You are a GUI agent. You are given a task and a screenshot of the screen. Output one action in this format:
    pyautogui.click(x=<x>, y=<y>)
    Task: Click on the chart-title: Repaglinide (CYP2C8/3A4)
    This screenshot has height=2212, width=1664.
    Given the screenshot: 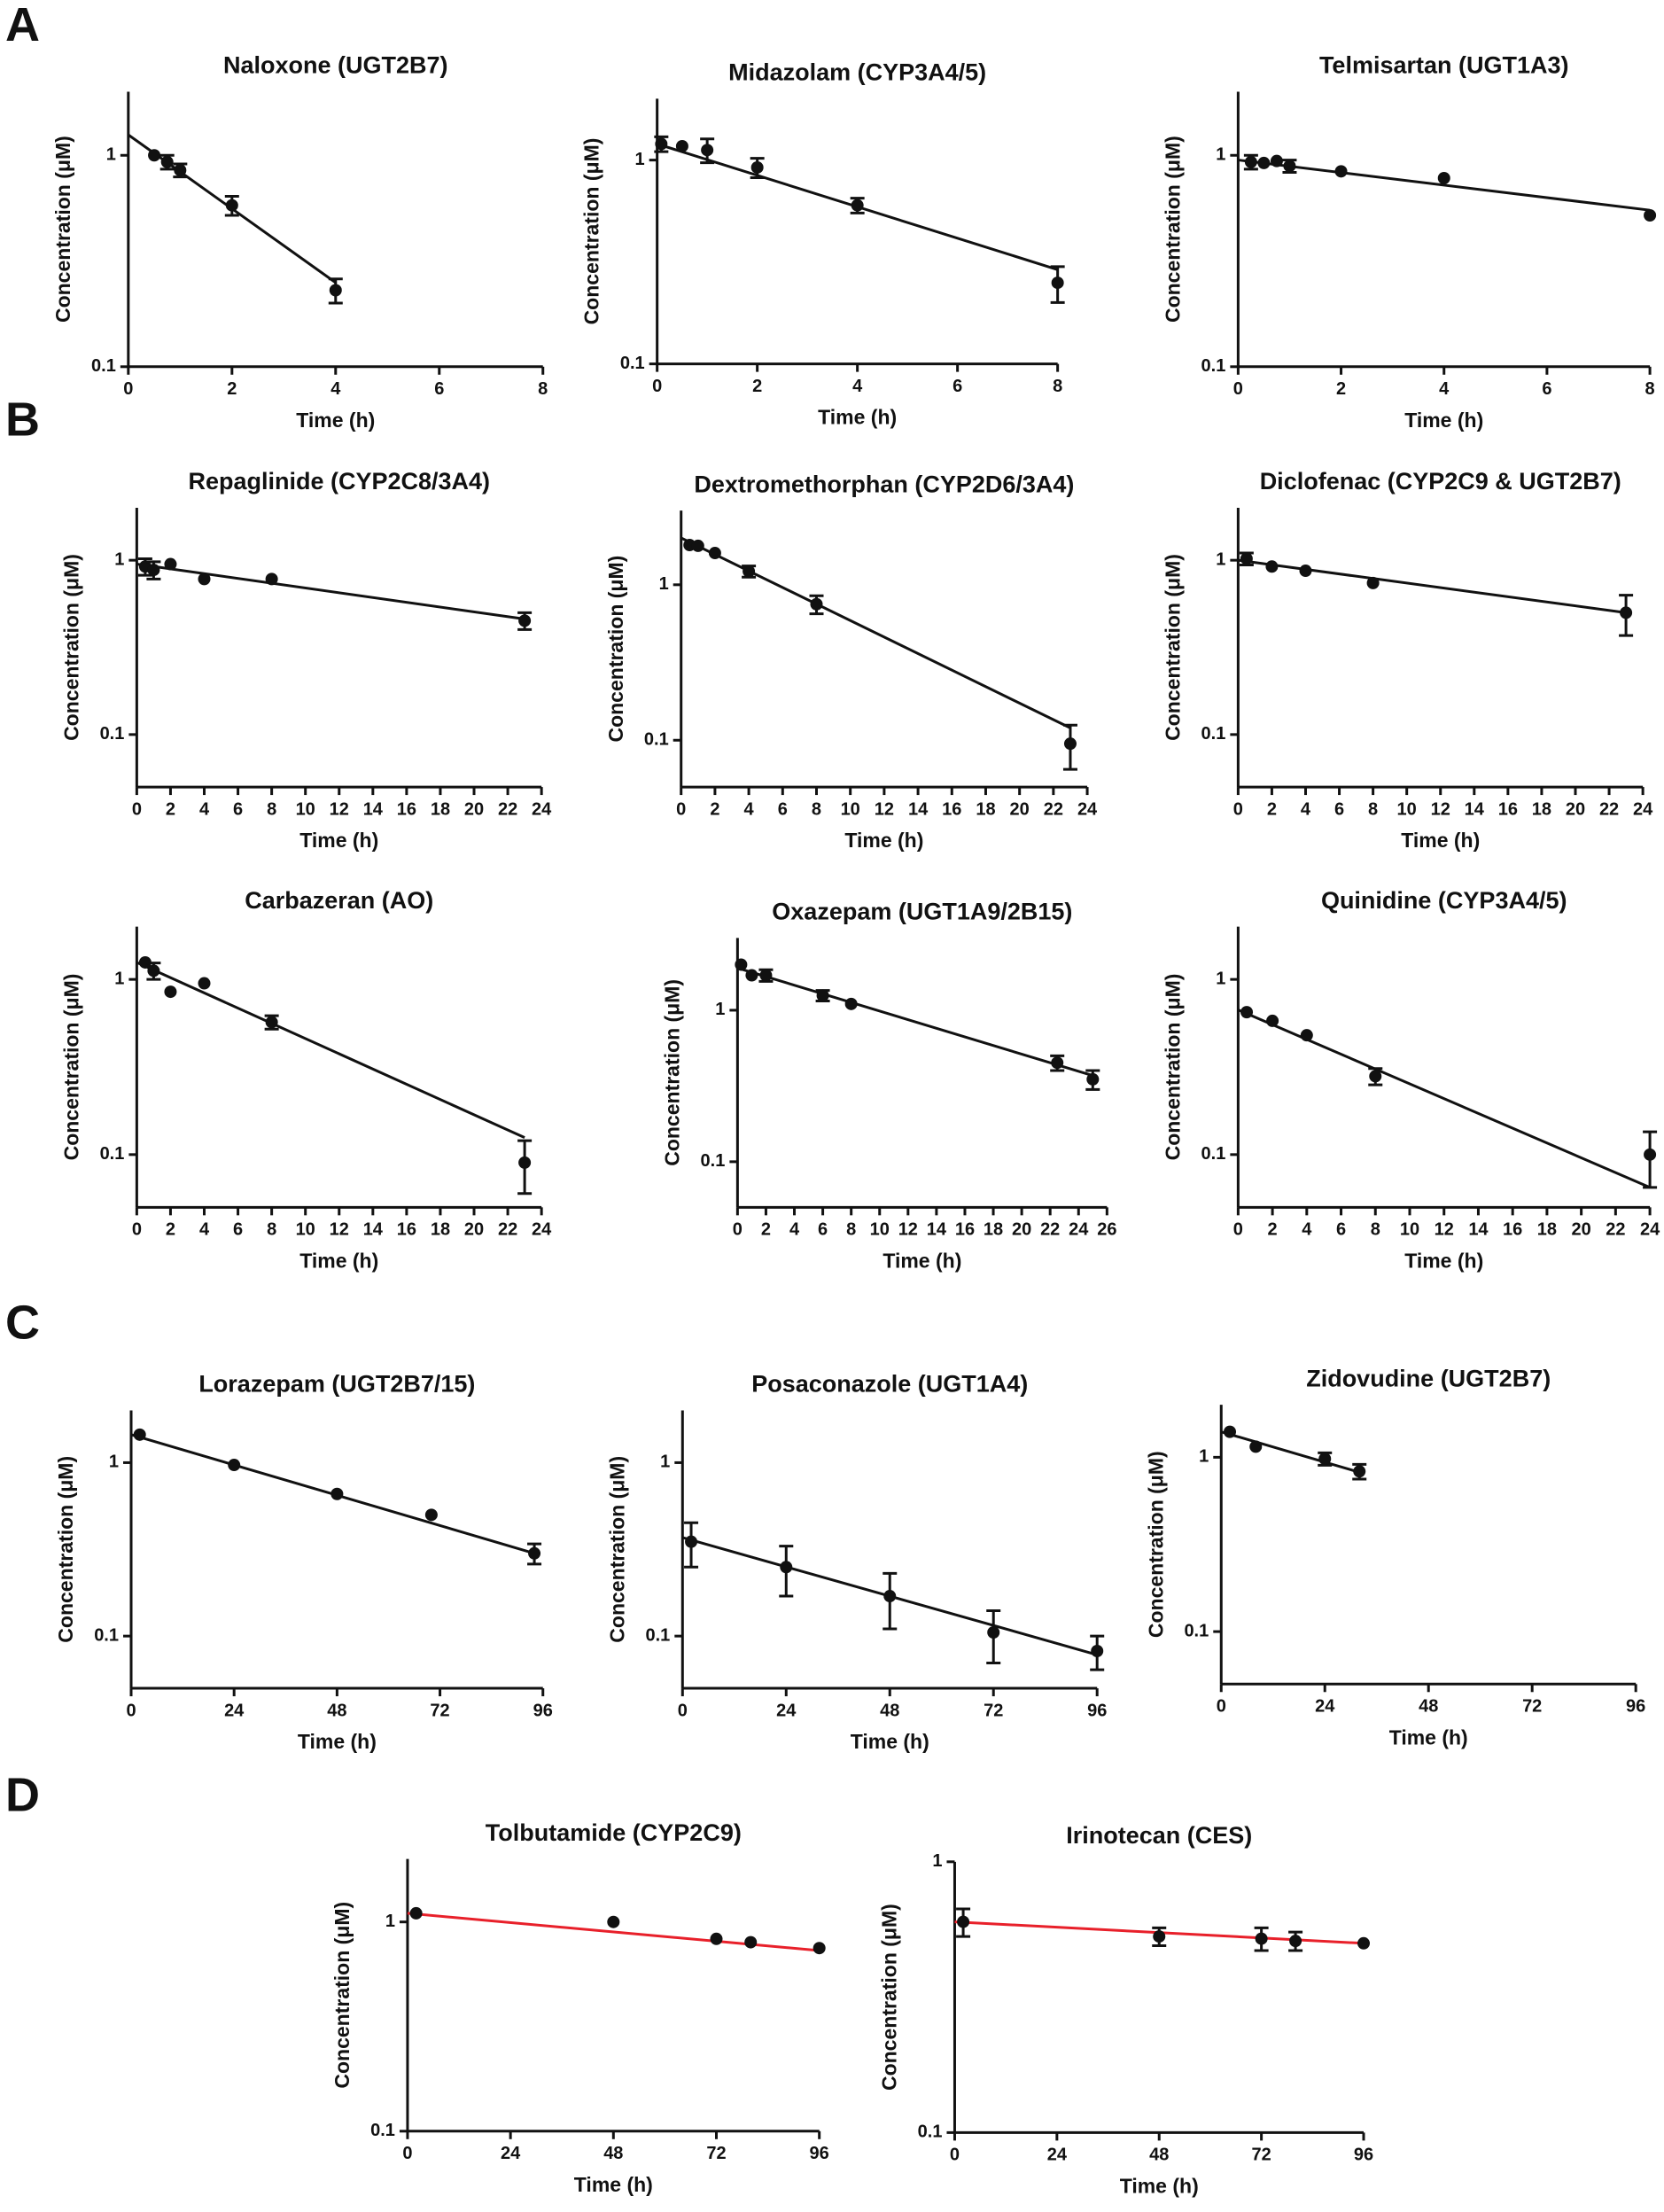 What is the action you would take?
    pyautogui.click(x=339, y=481)
    